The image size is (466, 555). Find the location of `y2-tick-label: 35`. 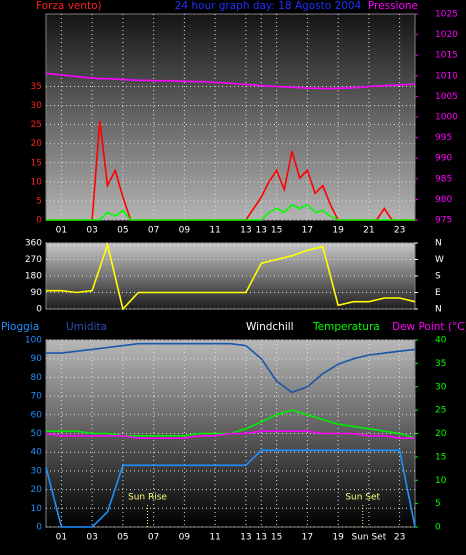

y2-tick-label: 35 is located at coordinates (440, 364).